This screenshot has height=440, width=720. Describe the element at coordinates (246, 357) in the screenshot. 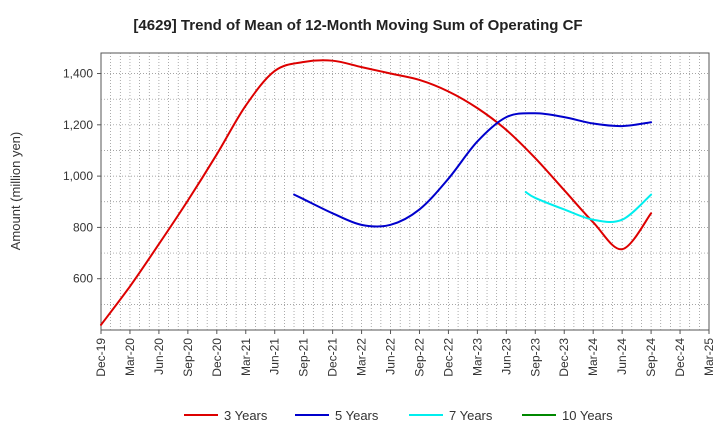

I see `x-tick-label: Mar-21` at that location.